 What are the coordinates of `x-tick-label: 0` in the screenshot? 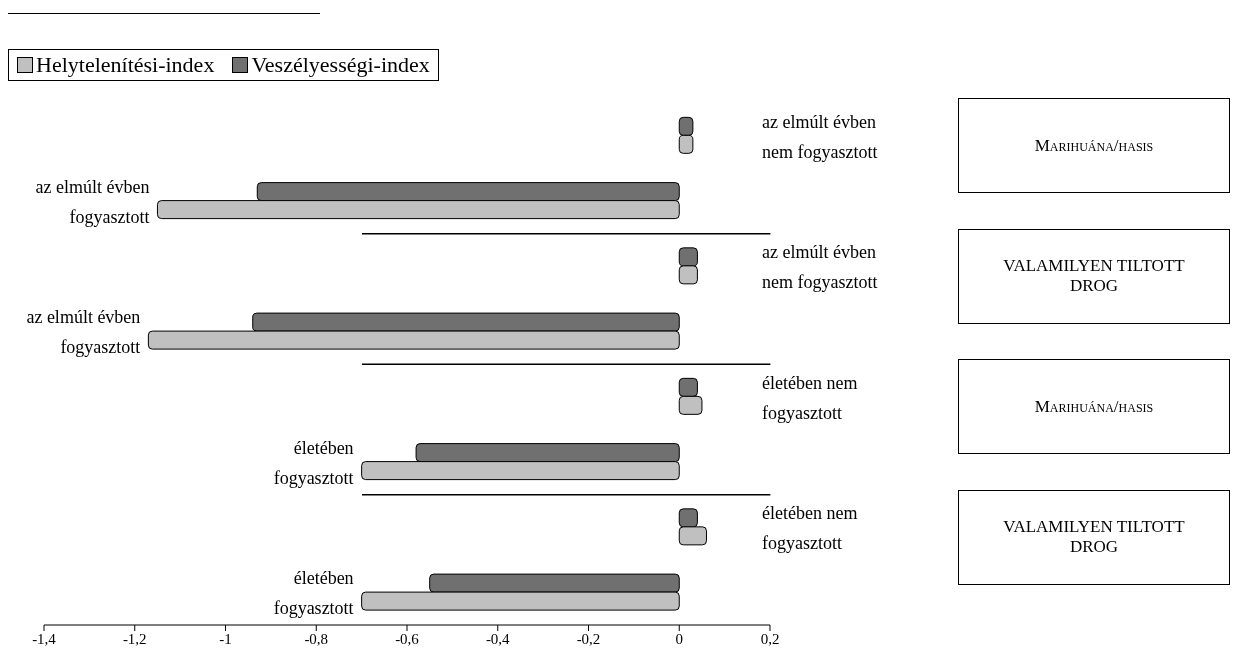 It's located at (679, 638).